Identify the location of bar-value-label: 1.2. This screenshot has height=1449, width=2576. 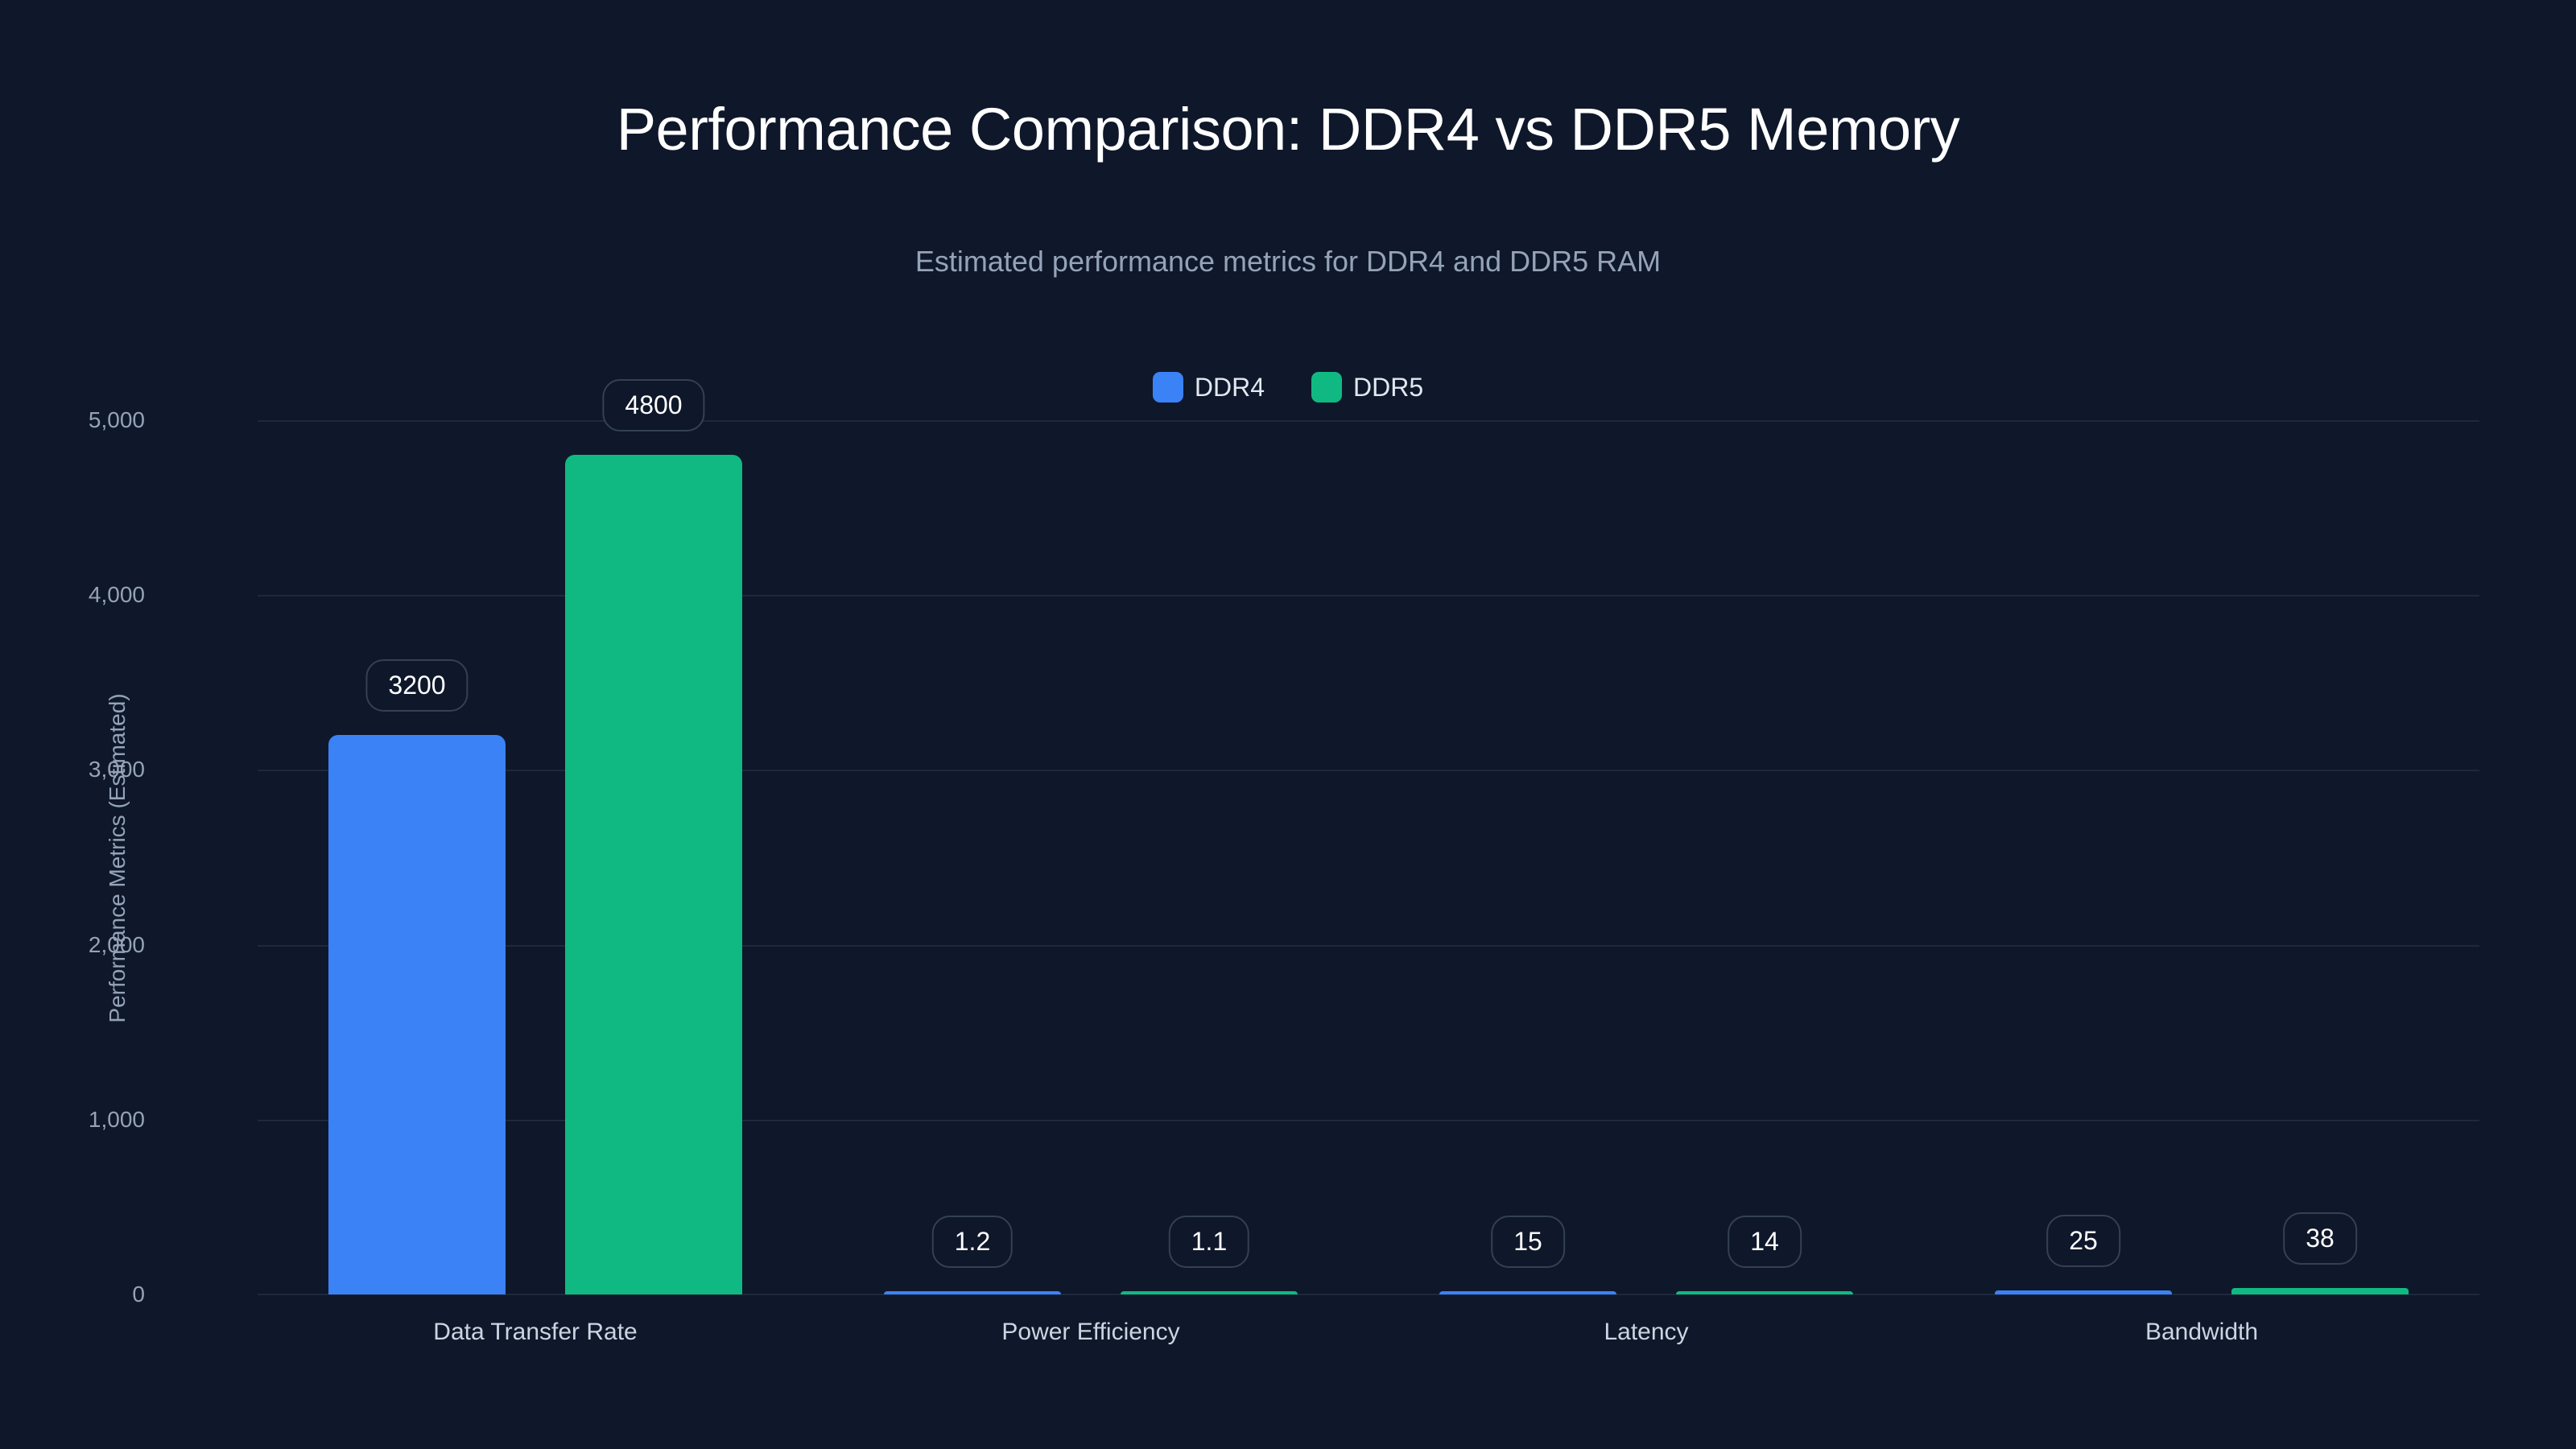
(972, 1242).